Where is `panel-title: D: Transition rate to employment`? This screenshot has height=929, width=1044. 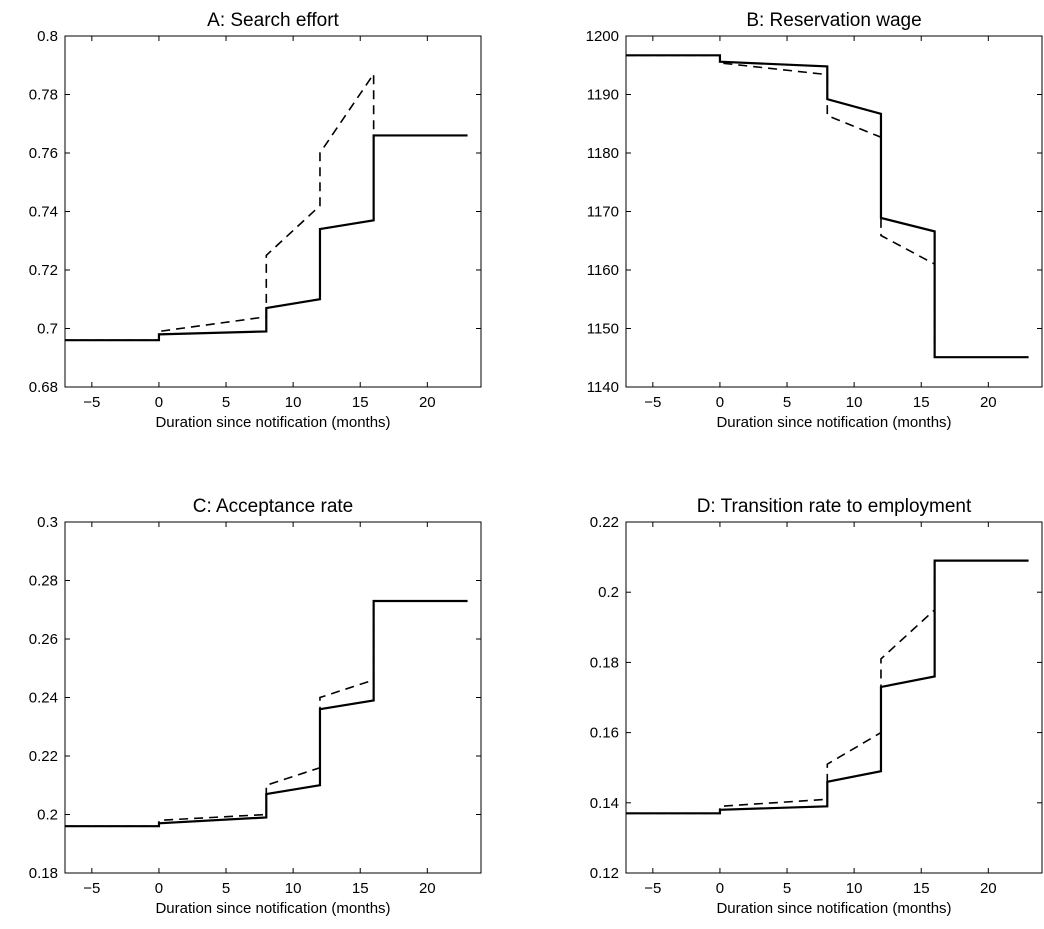 panel-title: D: Transition rate to employment is located at coordinates (834, 506).